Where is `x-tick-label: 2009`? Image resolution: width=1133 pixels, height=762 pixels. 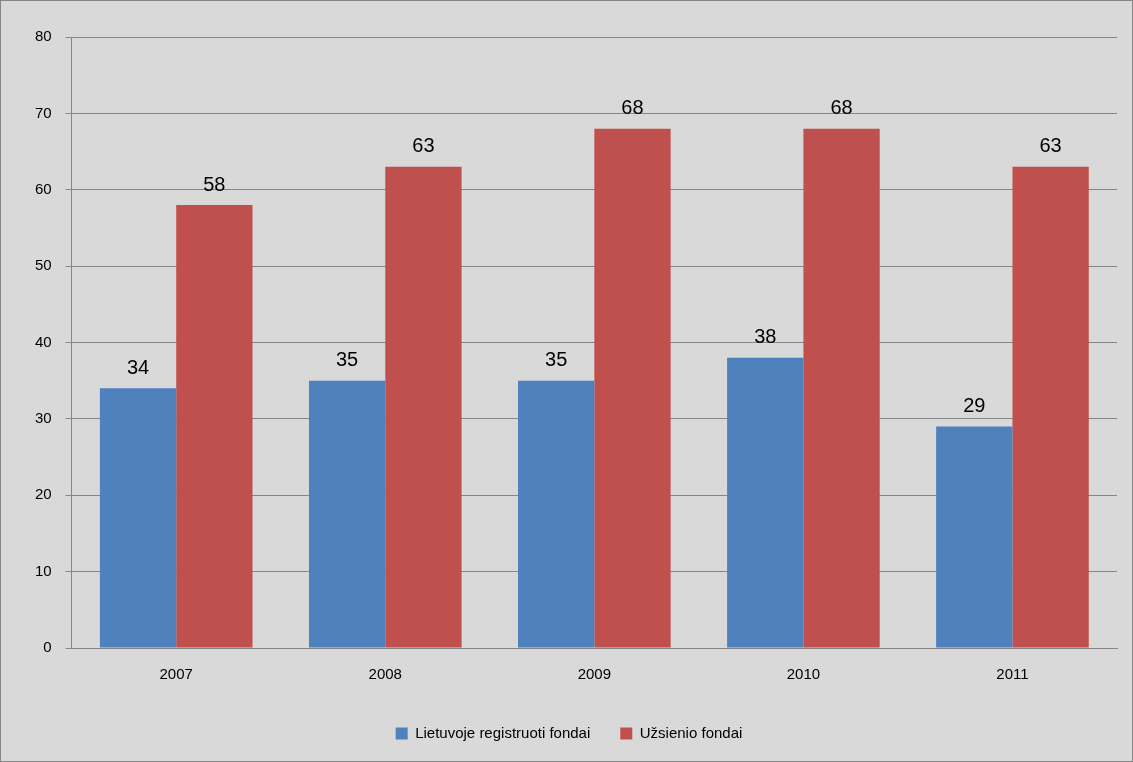
x-tick-label: 2009 is located at coordinates (594, 674).